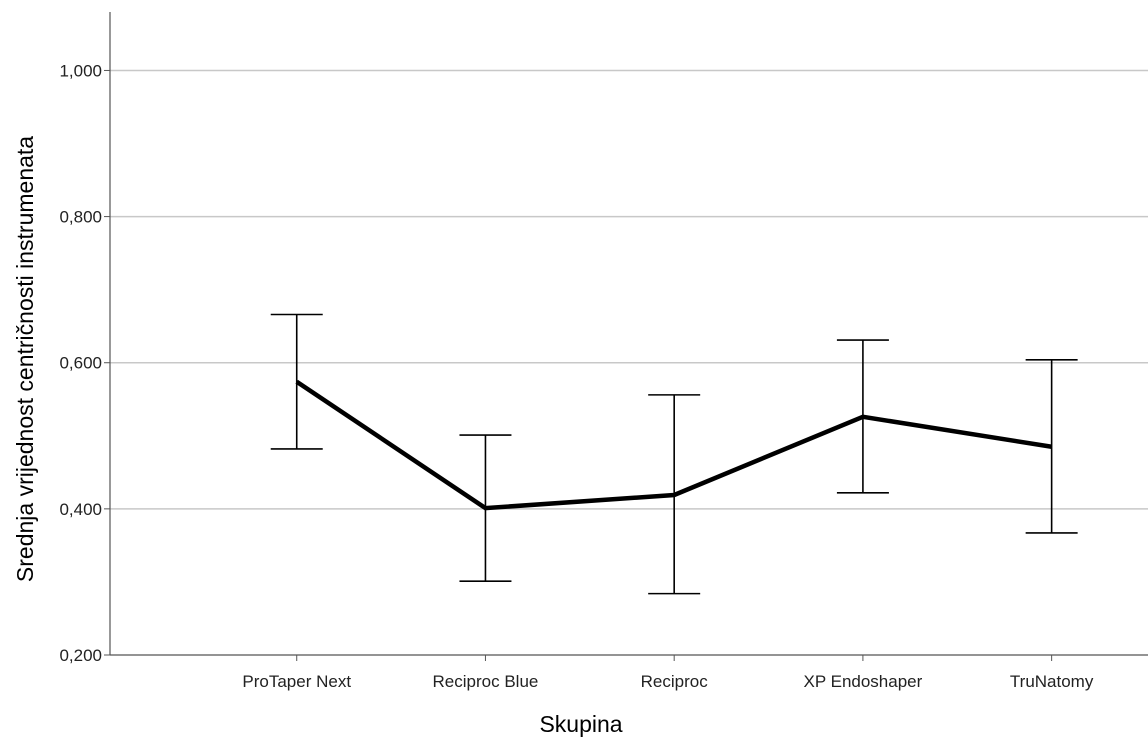 The height and width of the screenshot is (743, 1148). I want to click on y-tick-labels: 0,200 0,400 0,600 0,800 1,000, so click(80, 363).